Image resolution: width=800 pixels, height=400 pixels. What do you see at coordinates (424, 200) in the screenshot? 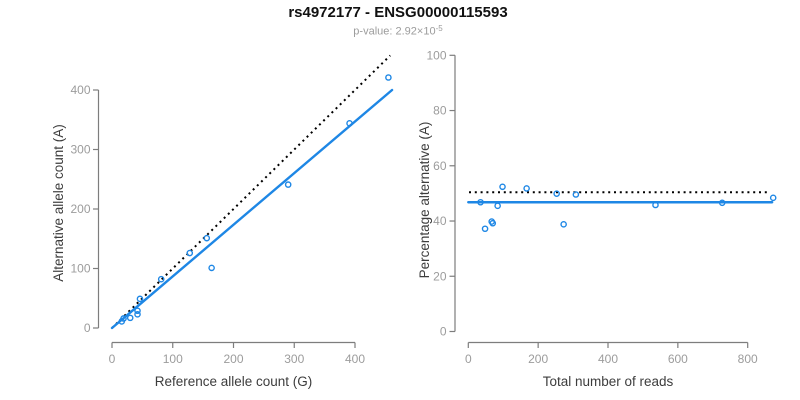
I see `y-axis-label: Percentage alternative (A)` at bounding box center [424, 200].